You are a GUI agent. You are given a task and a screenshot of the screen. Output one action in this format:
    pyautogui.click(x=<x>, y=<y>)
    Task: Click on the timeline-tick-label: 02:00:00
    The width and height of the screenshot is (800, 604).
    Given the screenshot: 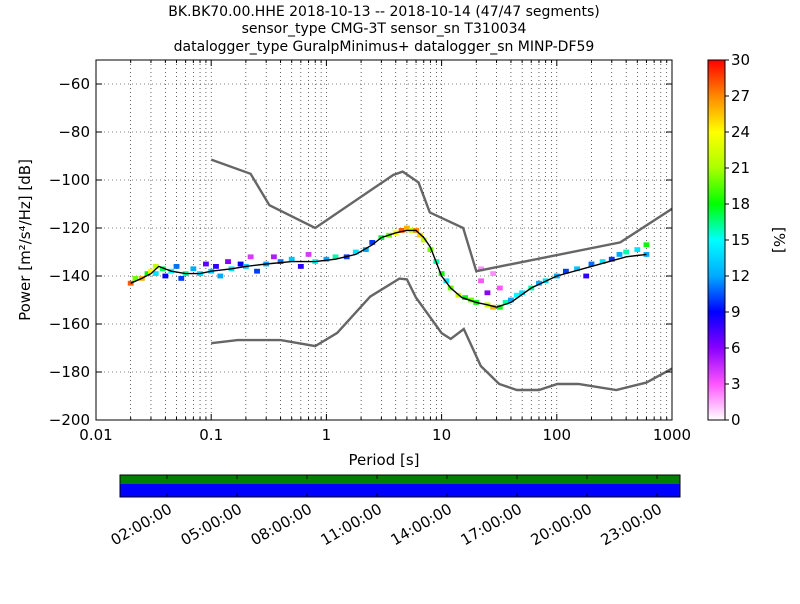 What is the action you would take?
    pyautogui.click(x=141, y=524)
    